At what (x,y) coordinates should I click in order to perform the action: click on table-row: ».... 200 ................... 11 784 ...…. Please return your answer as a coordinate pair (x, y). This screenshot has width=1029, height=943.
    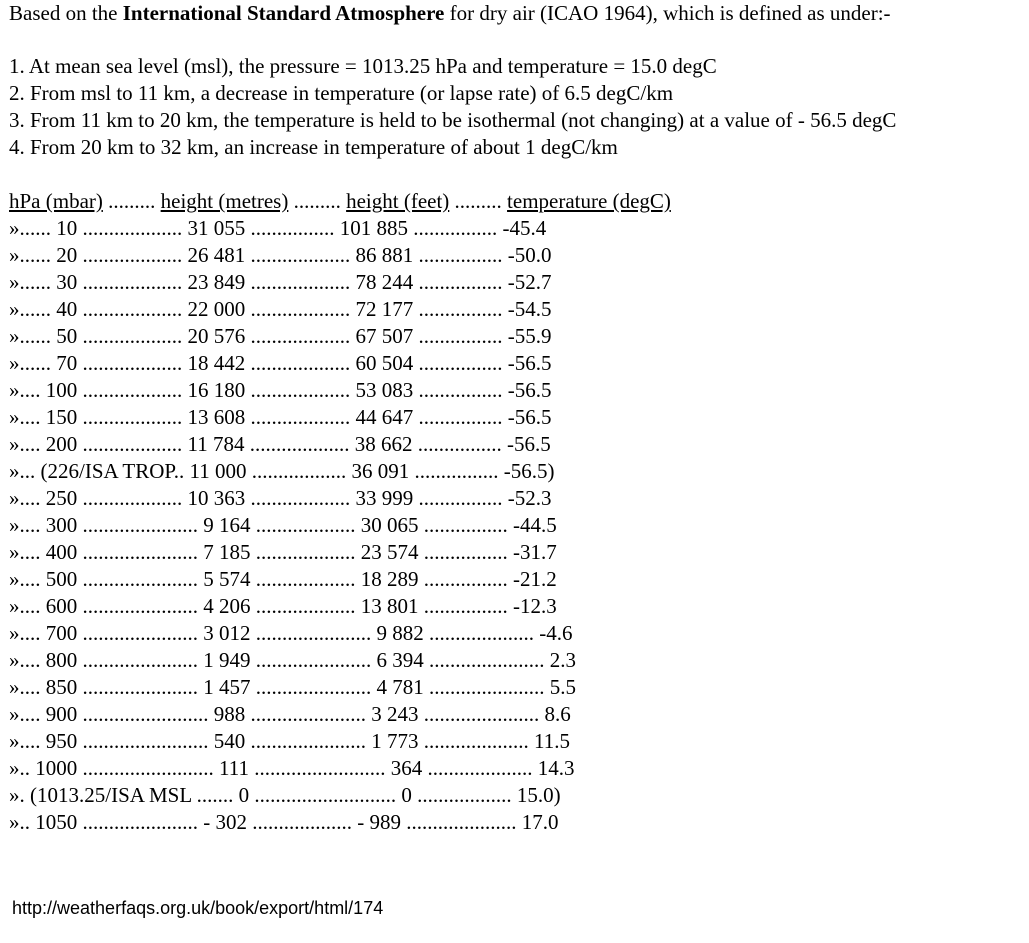
    Looking at the image, I should click on (280, 444).